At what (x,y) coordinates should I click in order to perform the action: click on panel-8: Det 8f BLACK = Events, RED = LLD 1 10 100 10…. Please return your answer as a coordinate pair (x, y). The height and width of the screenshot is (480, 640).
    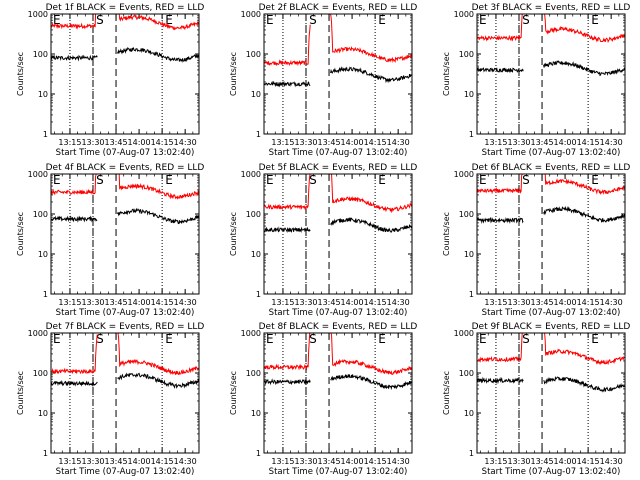
    Looking at the image, I should click on (323, 399).